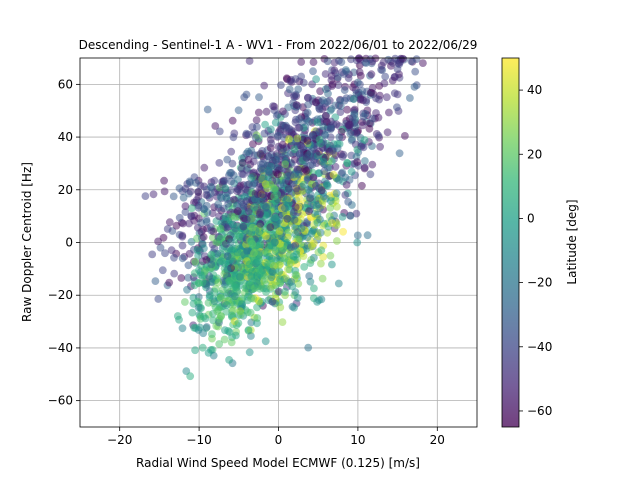 The width and height of the screenshot is (640, 480). I want to click on colorbar-tick-label: −20, so click(539, 283).